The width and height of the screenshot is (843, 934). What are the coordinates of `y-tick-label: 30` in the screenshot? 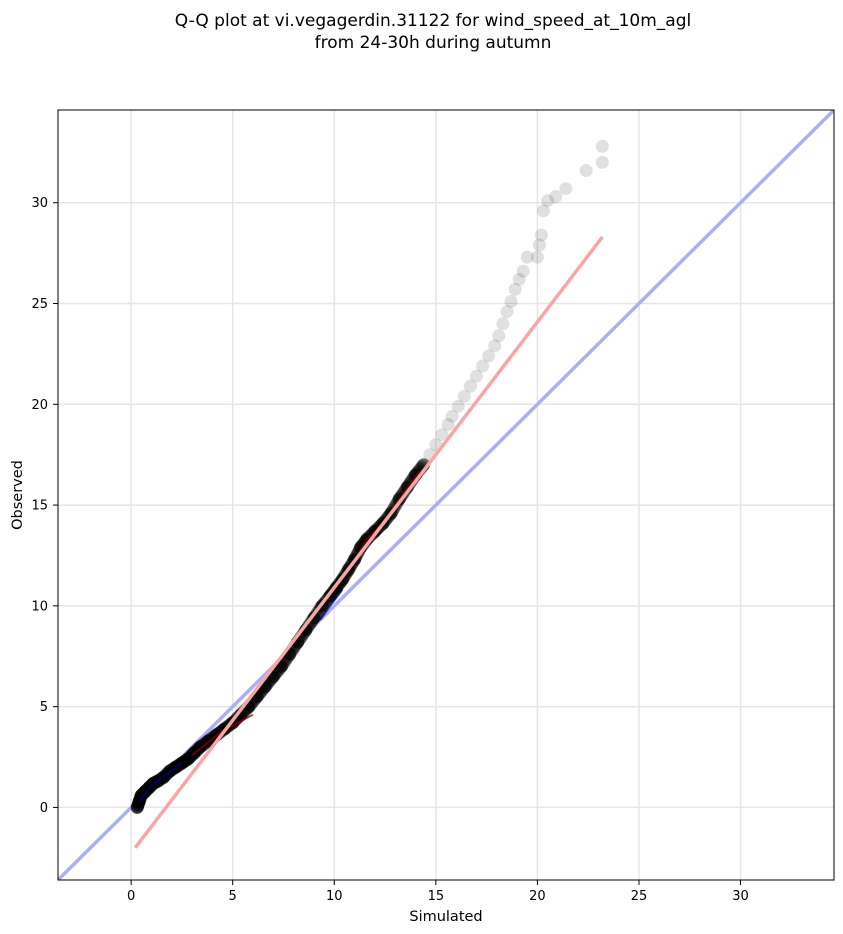 It's located at (39, 203).